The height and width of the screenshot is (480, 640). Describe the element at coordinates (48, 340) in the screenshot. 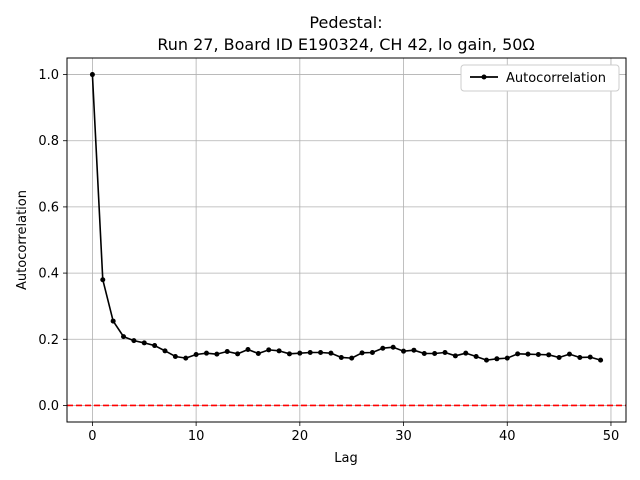

I see `y-tick-label: 0.2` at that location.